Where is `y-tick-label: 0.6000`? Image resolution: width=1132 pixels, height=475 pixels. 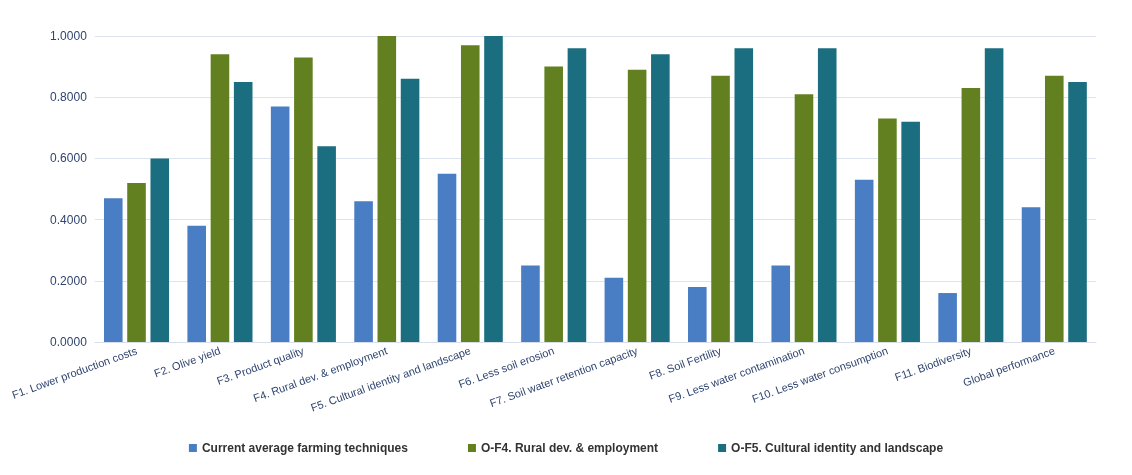
y-tick-label: 0.6000 is located at coordinates (69, 158).